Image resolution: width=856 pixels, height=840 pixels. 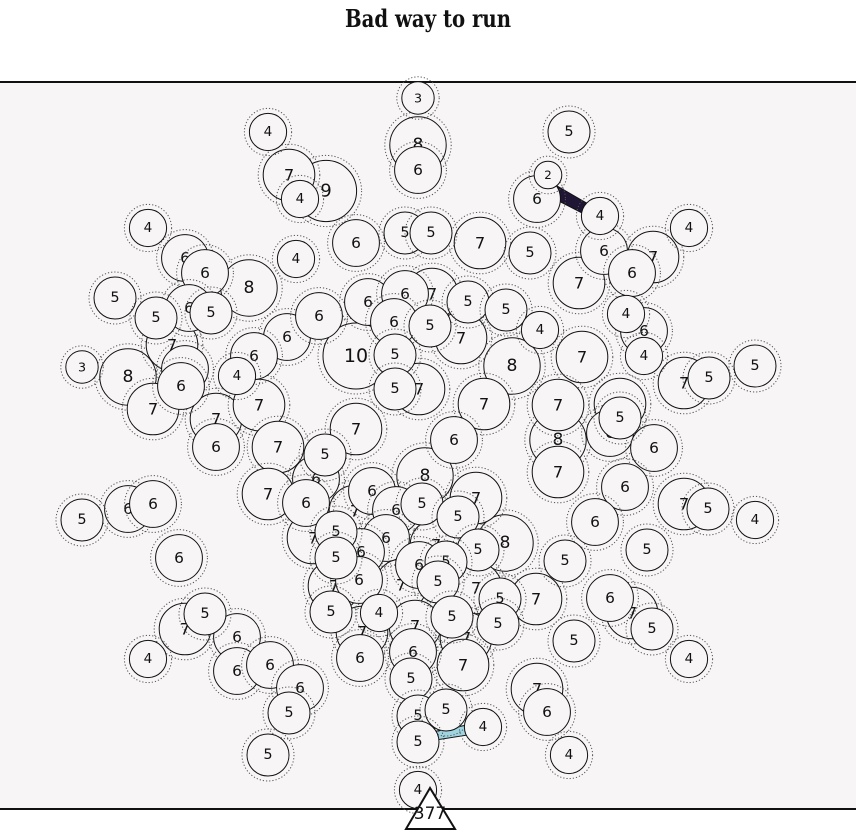 I want to click on start-hub: 377, so click(x=430, y=808).